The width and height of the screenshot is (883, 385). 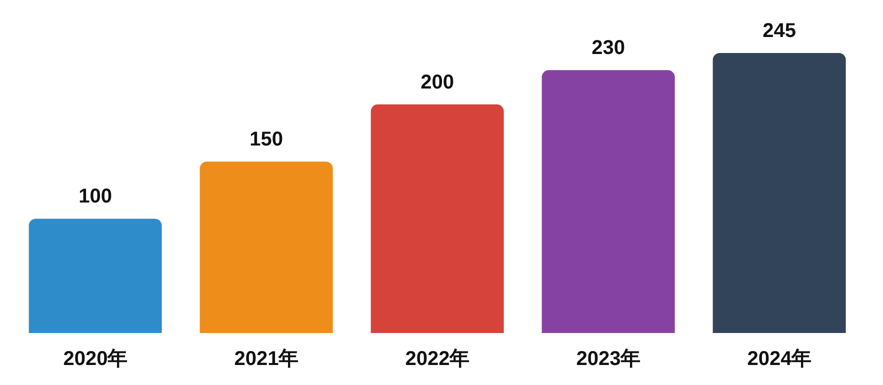 I want to click on x-tick-label: 2023年, so click(x=608, y=359).